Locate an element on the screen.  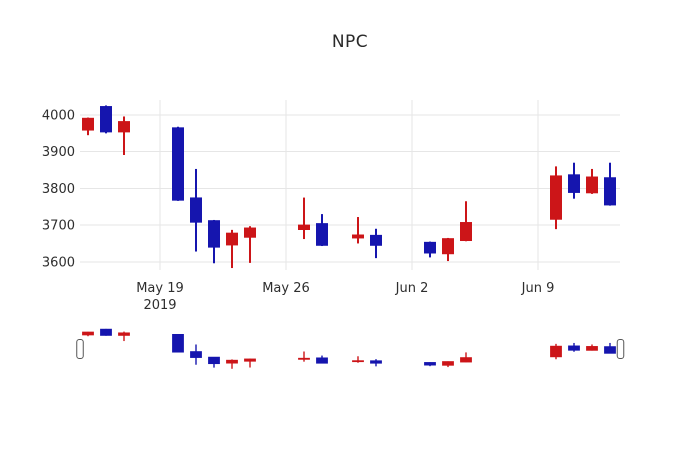
x-tick-label: Jun 2 is located at coordinates (412, 288).